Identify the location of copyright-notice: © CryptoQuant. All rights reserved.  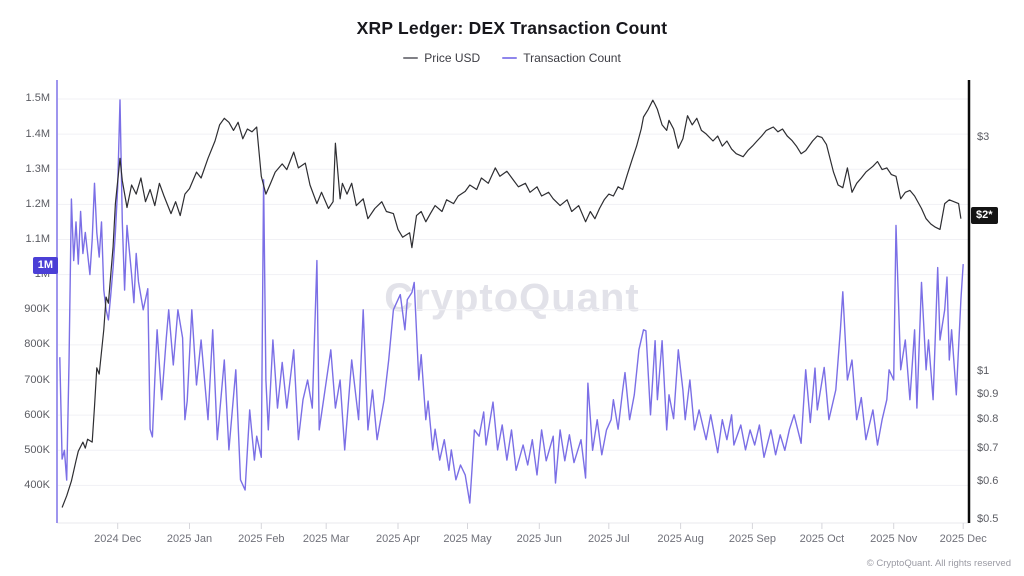
(938, 563).